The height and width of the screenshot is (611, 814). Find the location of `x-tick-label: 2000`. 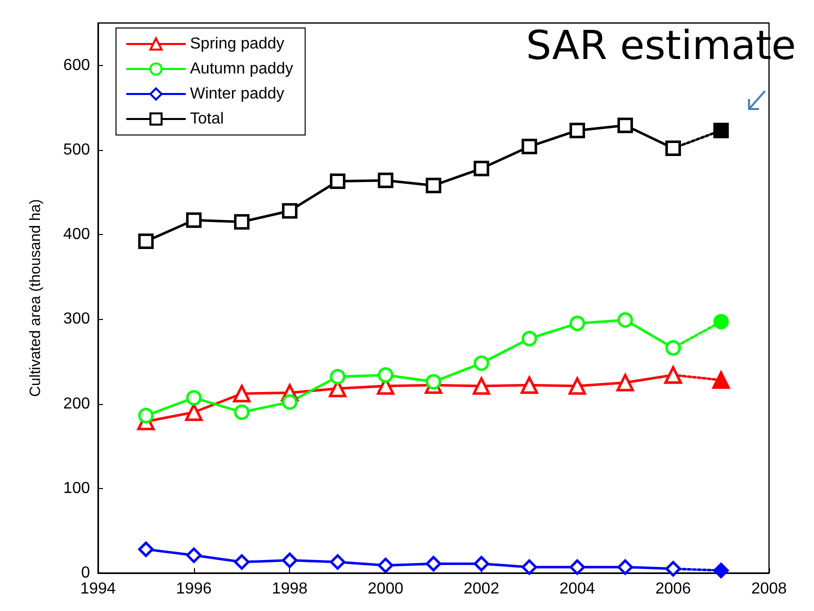

x-tick-label: 2000 is located at coordinates (386, 589).